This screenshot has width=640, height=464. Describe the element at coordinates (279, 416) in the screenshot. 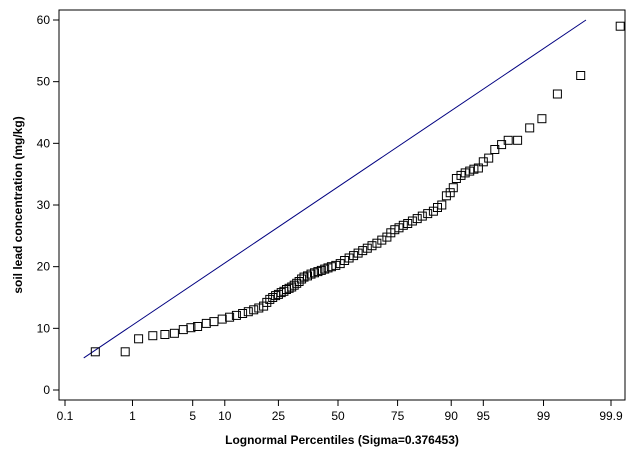

I see `x-tick-label: 25` at that location.